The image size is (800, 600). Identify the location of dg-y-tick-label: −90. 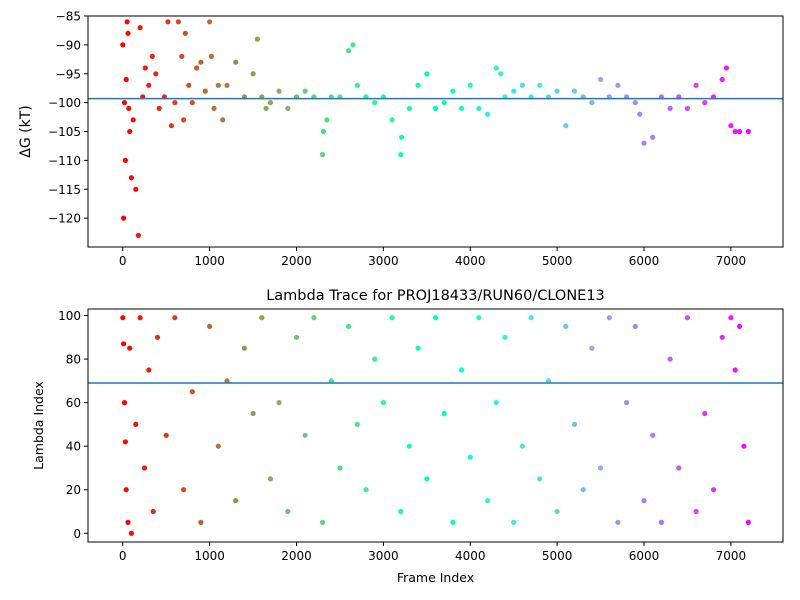
(68, 45).